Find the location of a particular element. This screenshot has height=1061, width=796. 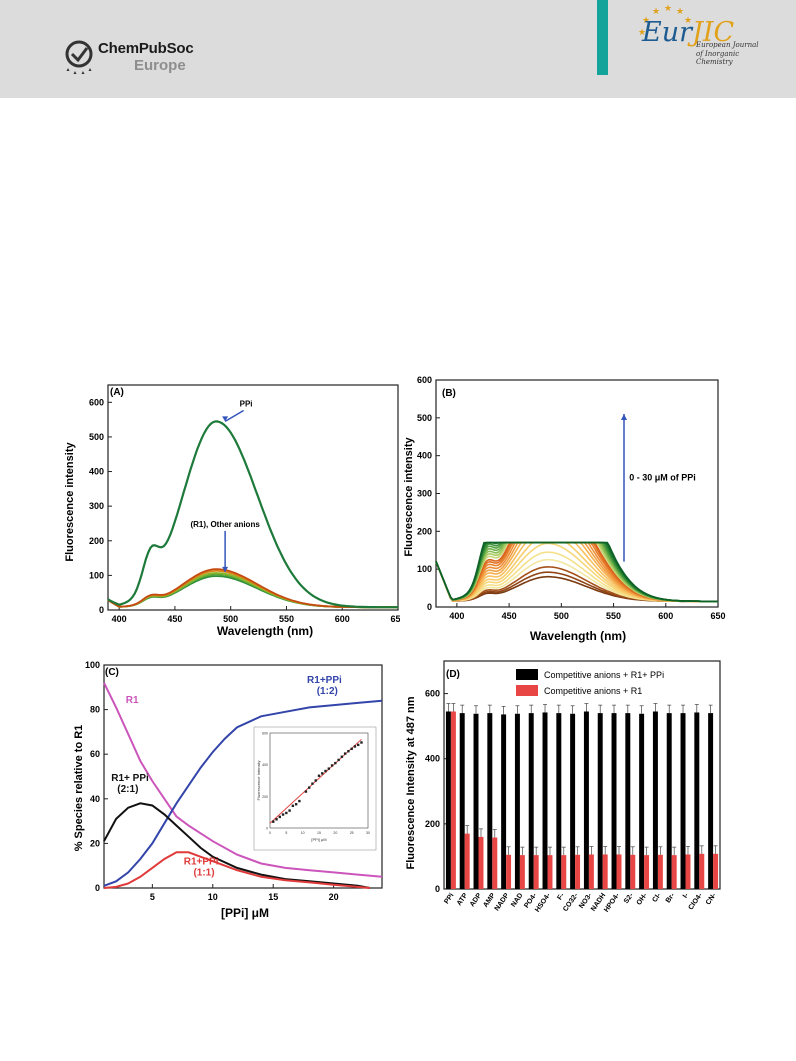

panel-a-ytick-label: 100 is located at coordinates (96, 575).